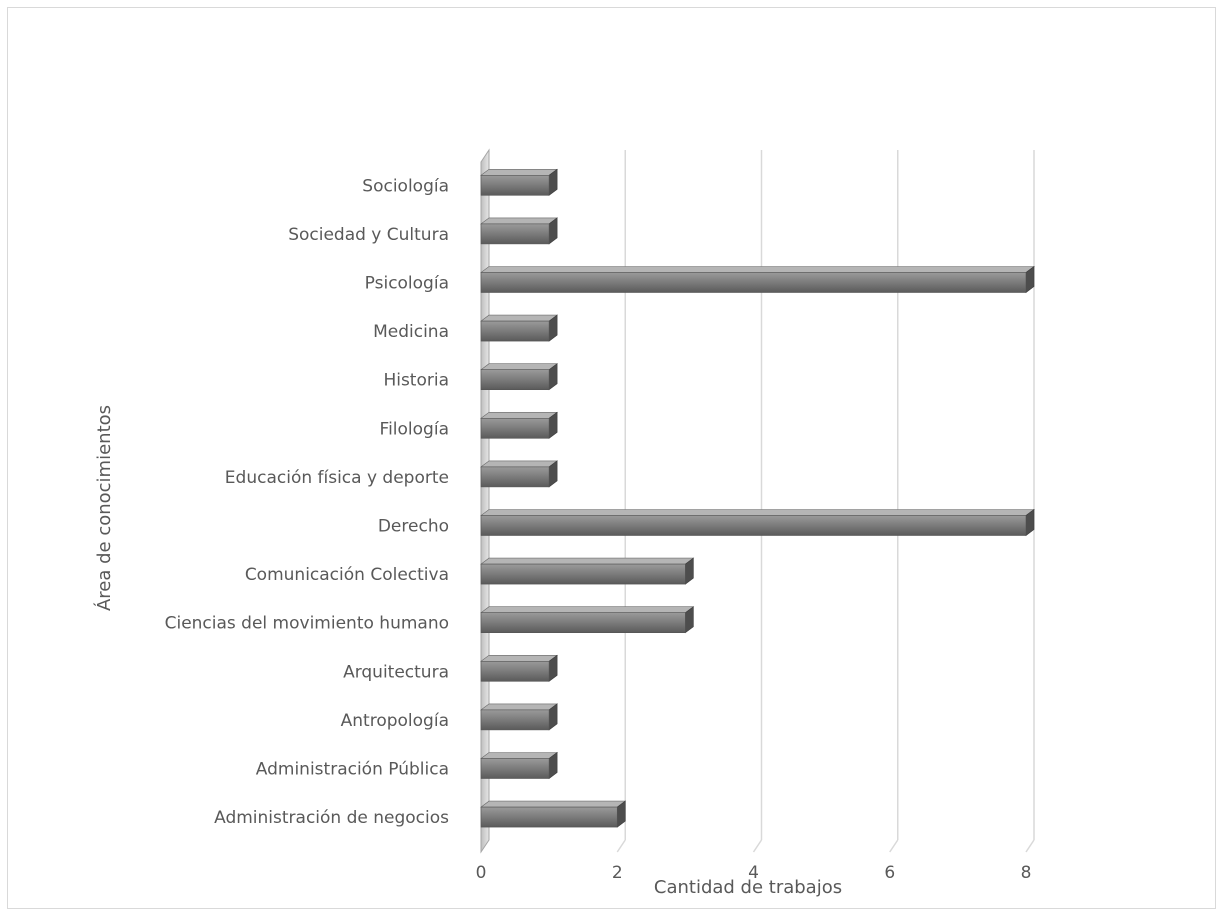 The image size is (1218, 911). I want to click on category-label: Administración de negocios, so click(331, 818).